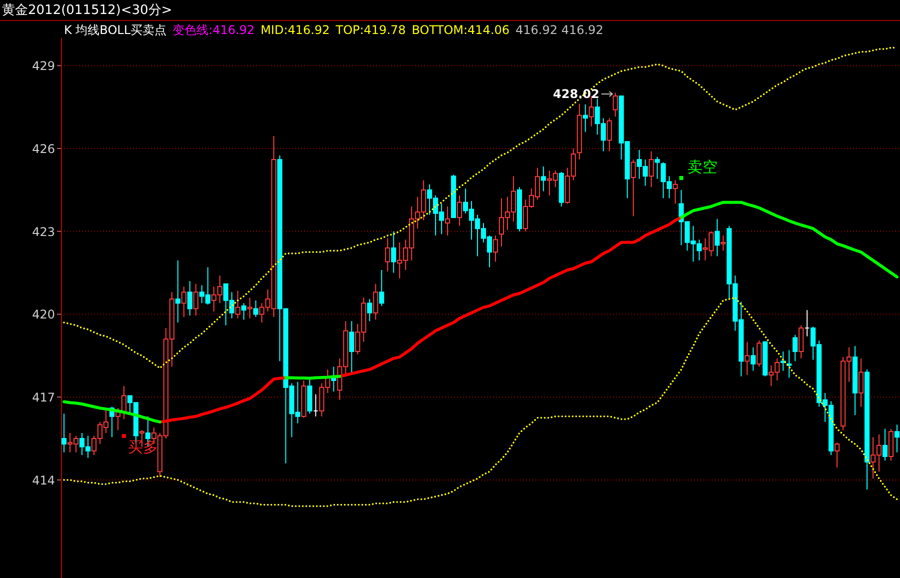 Image resolution: width=900 pixels, height=578 pixels. What do you see at coordinates (87, 10) in the screenshot?
I see `chart-title: 黄金2012(011512)<30分>` at bounding box center [87, 10].